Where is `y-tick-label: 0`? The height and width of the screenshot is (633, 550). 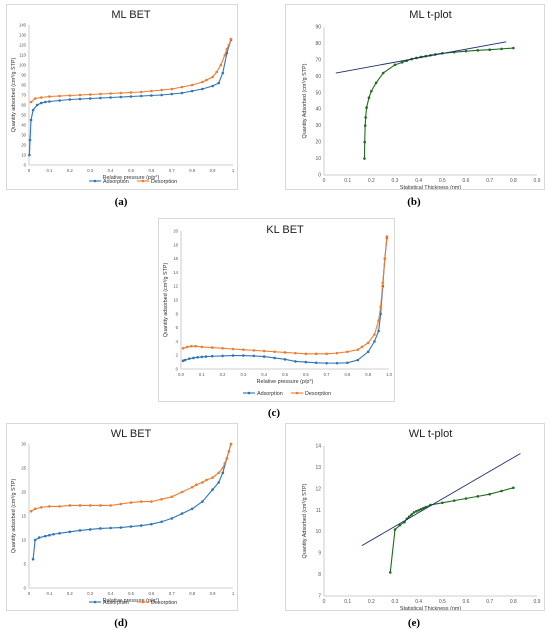 y-tick-label: 0 is located at coordinates (319, 176).